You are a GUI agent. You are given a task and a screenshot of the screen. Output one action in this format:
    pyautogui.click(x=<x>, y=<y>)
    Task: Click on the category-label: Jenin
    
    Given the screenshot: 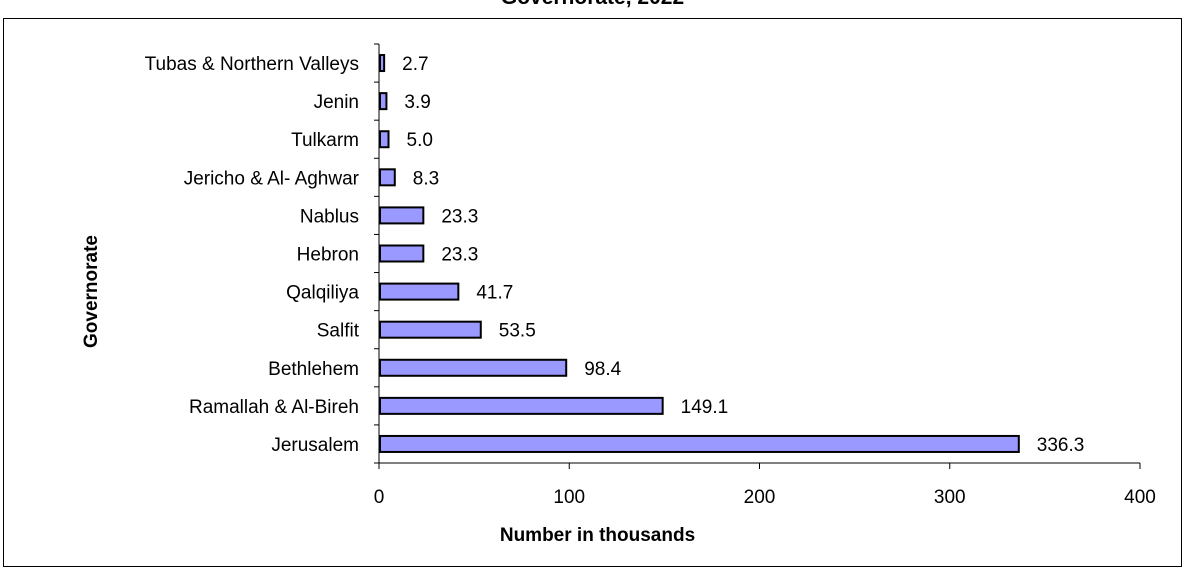 What is the action you would take?
    pyautogui.click(x=336, y=102)
    